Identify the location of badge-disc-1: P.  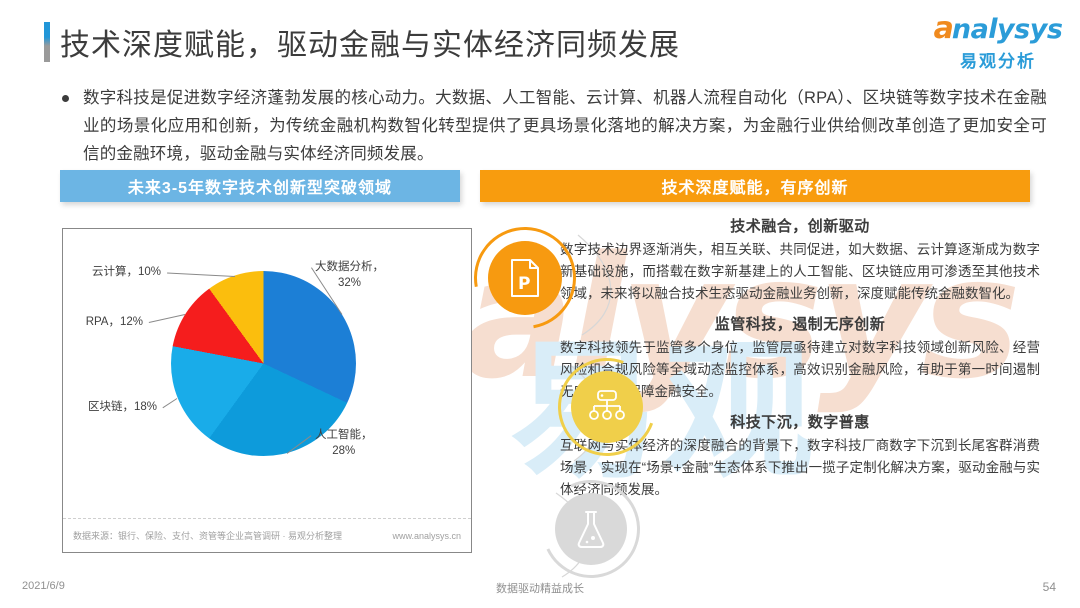
(525, 278).